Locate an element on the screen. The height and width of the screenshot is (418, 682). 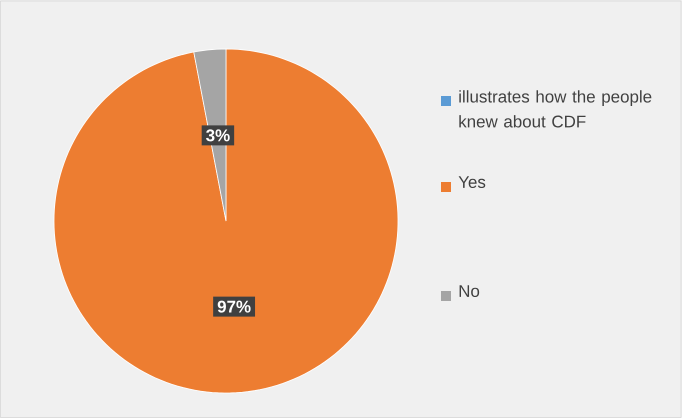
legend-label: illustrates how the people knew about CDF is located at coordinates (555, 109).